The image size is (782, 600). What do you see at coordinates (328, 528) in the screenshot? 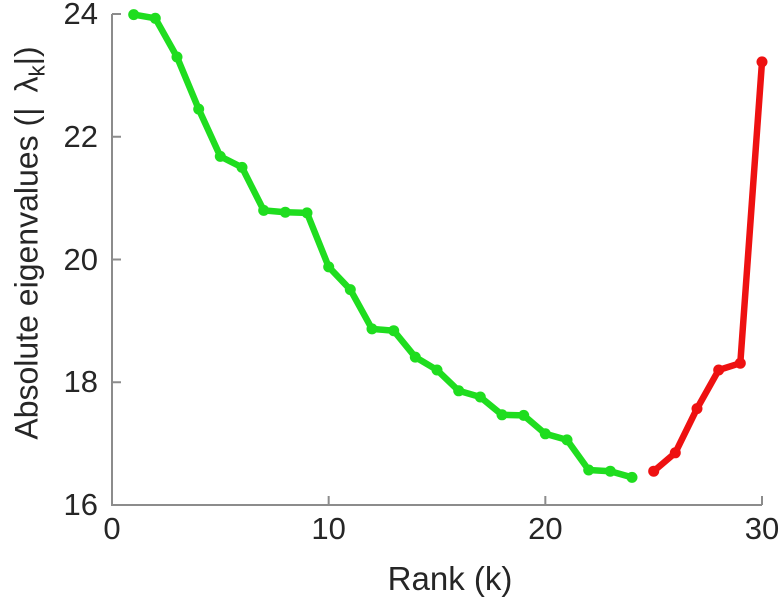
I see `x-tick-label: 10` at bounding box center [328, 528].